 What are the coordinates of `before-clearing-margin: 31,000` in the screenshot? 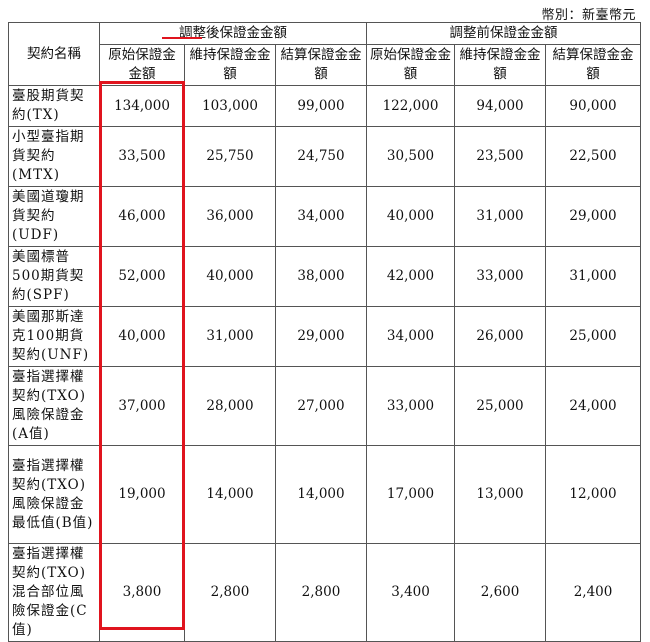 It's located at (593, 276).